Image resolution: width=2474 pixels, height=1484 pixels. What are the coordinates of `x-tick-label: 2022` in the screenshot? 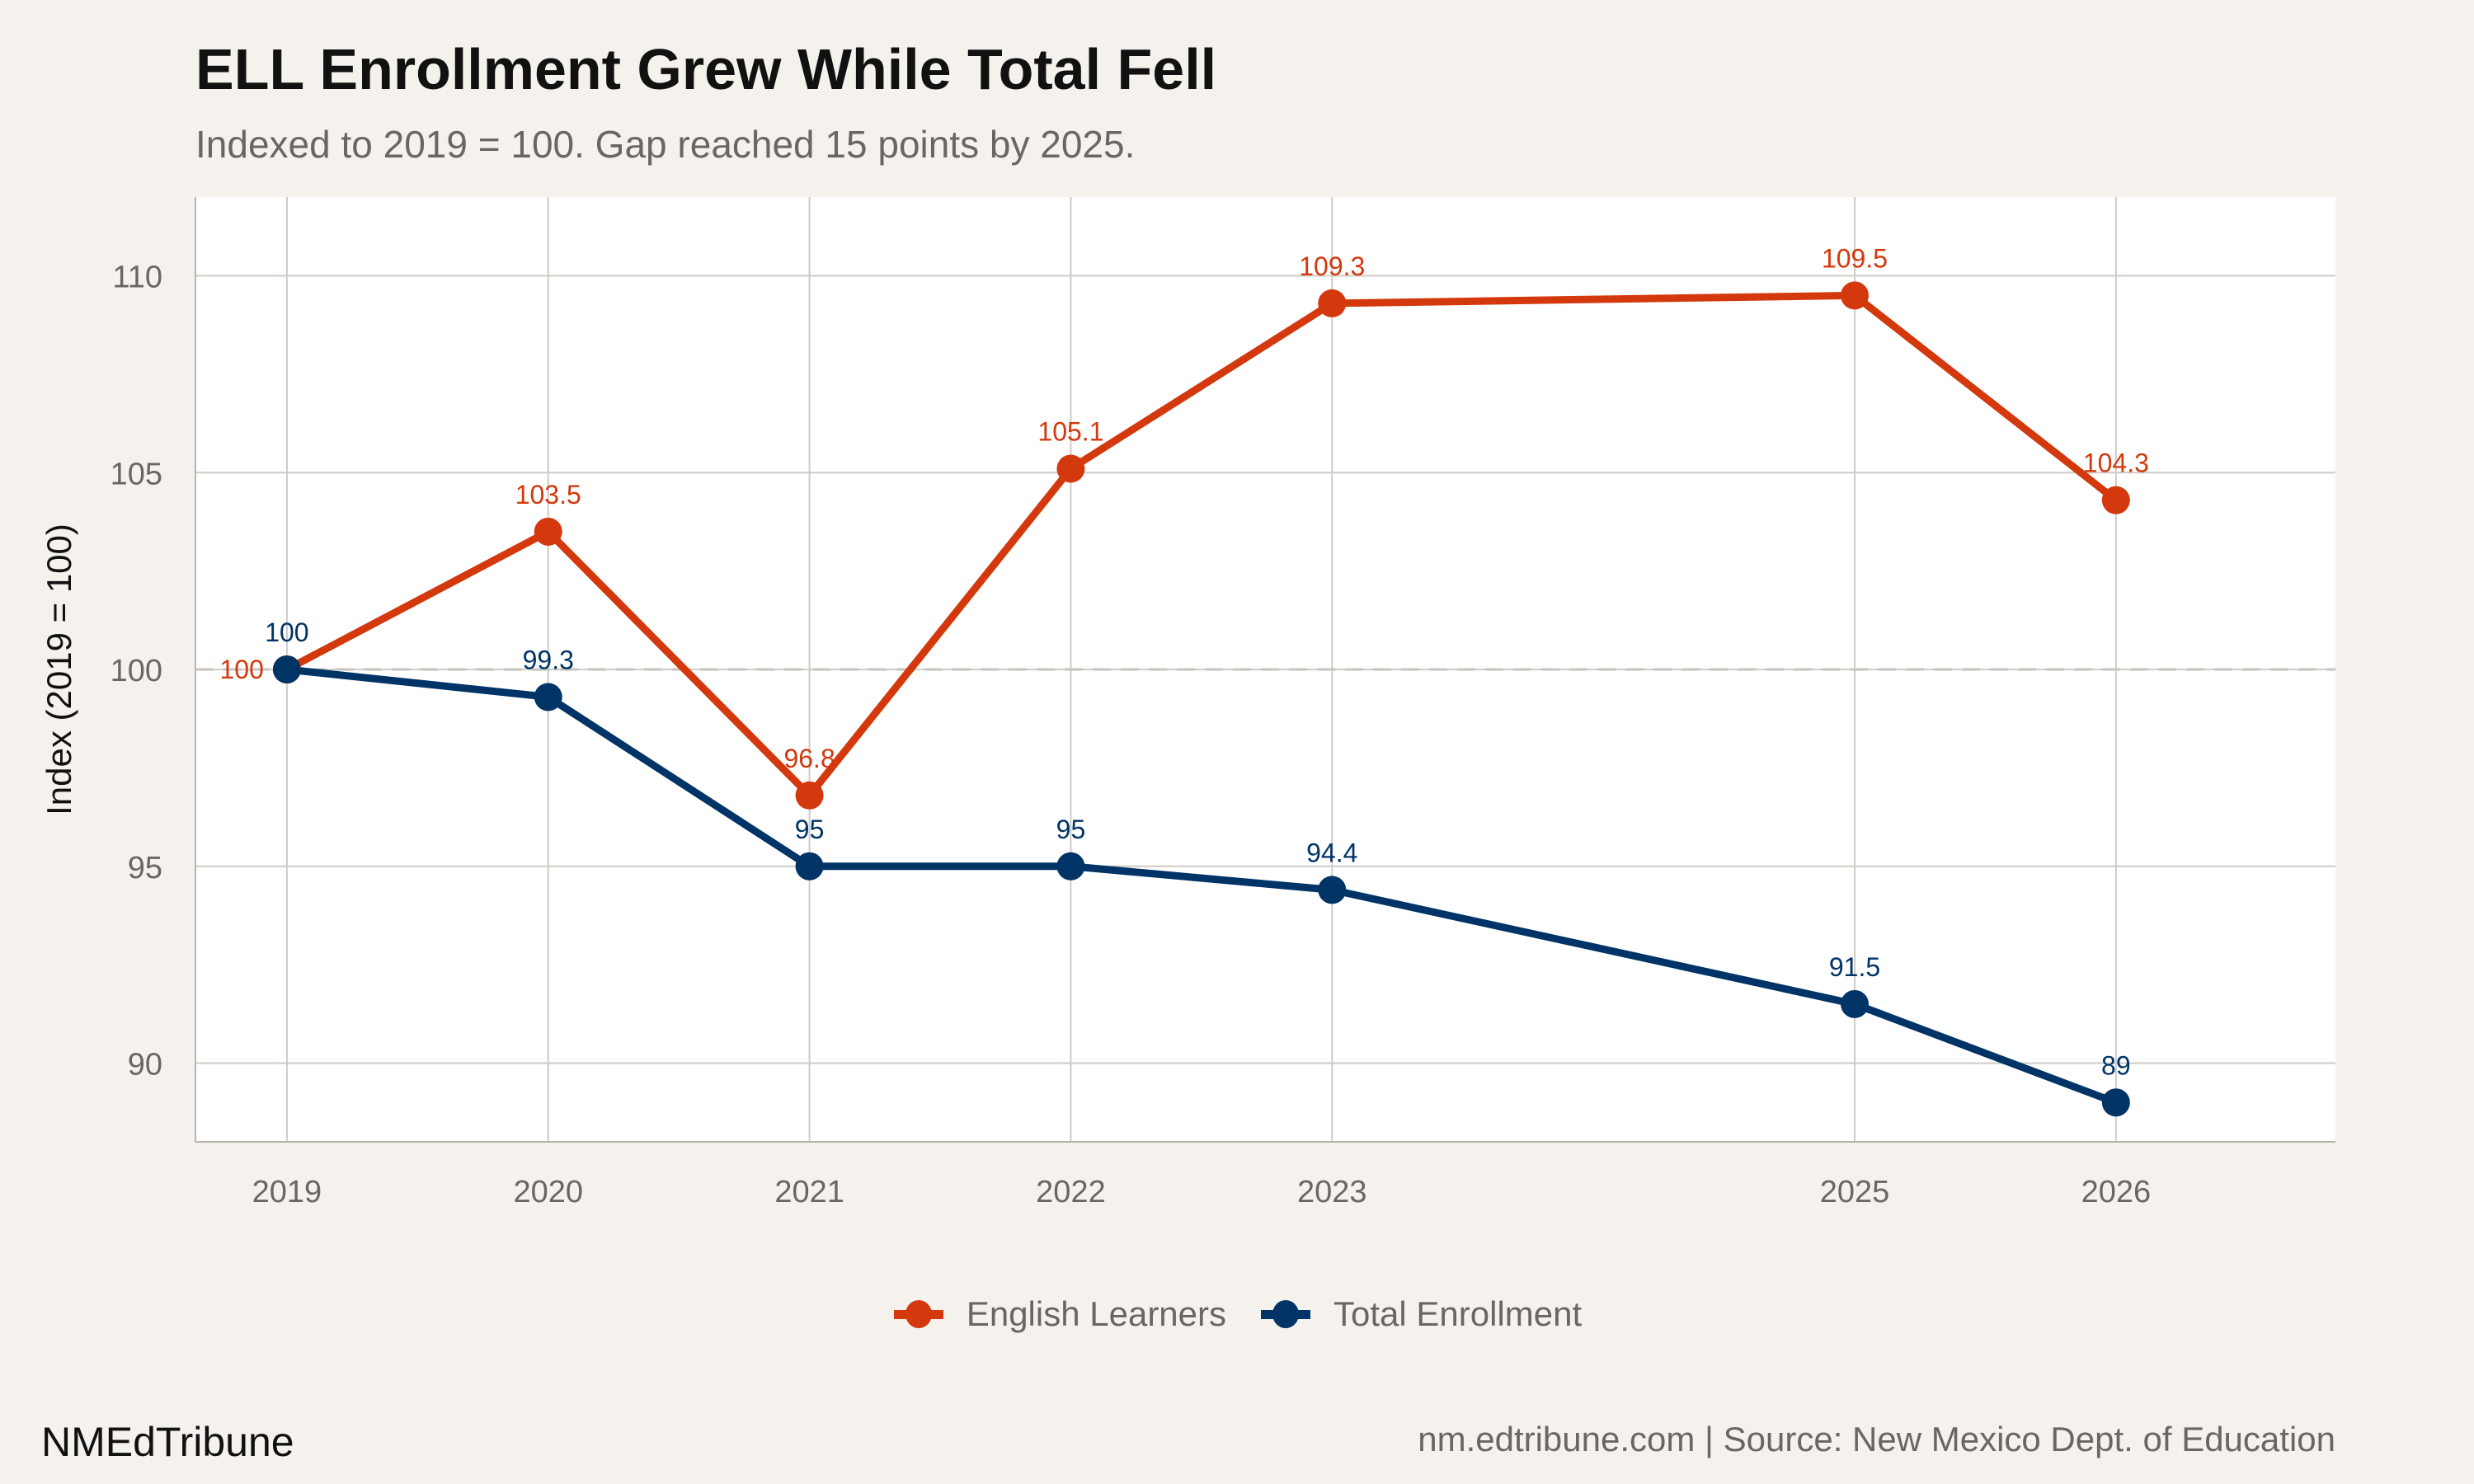 It's located at (1071, 1192).